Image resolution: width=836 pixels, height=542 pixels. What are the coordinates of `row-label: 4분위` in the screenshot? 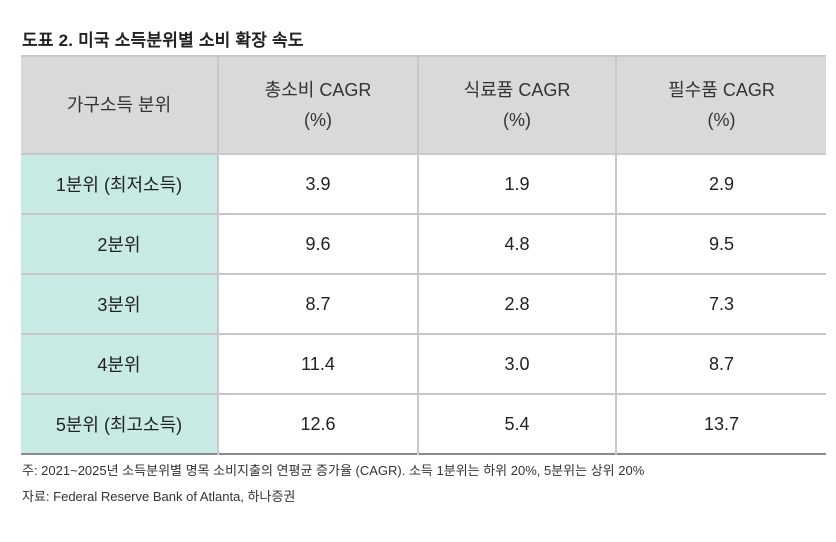 It's located at (120, 363).